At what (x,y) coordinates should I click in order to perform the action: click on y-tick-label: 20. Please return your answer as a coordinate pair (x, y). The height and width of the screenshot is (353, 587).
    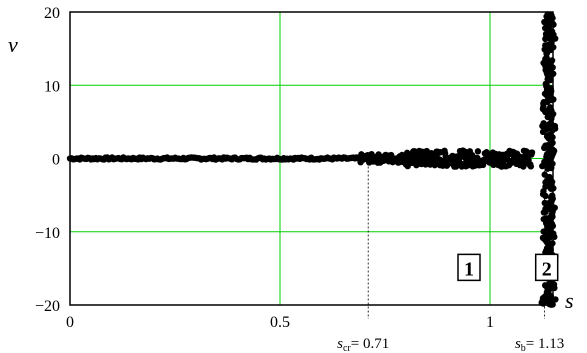
    Looking at the image, I should click on (52, 13).